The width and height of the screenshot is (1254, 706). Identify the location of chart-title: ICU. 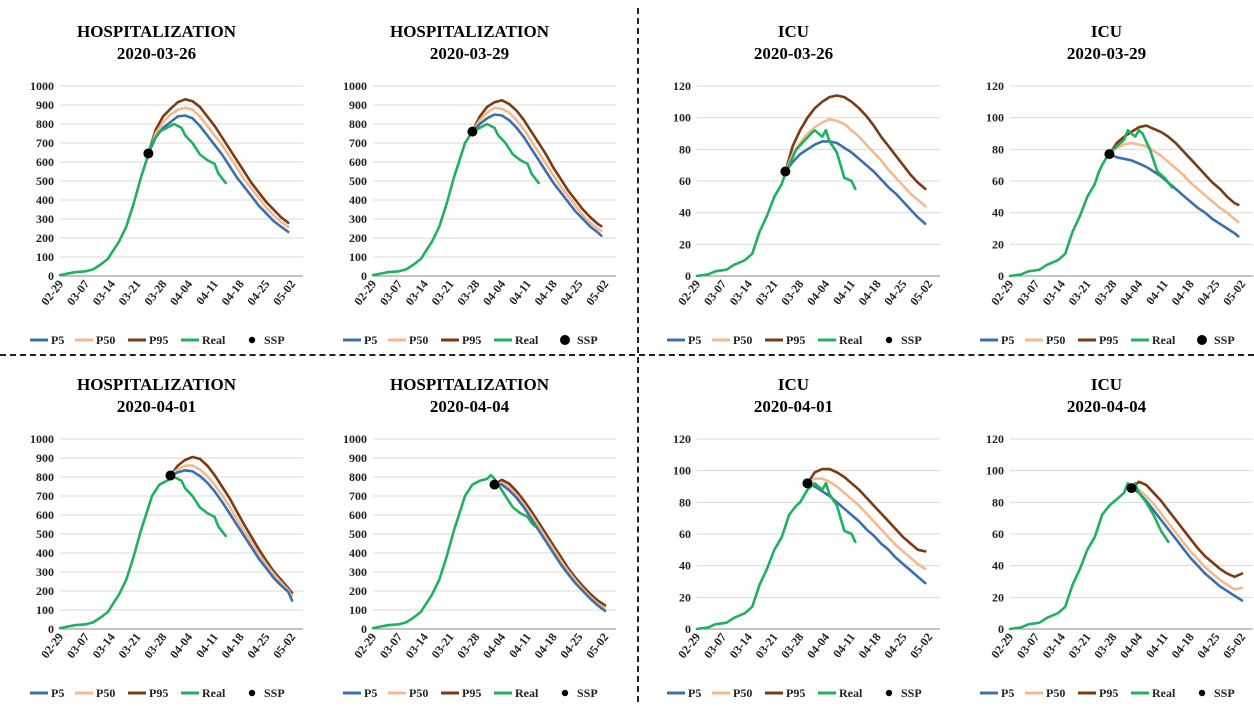
(1106, 31).